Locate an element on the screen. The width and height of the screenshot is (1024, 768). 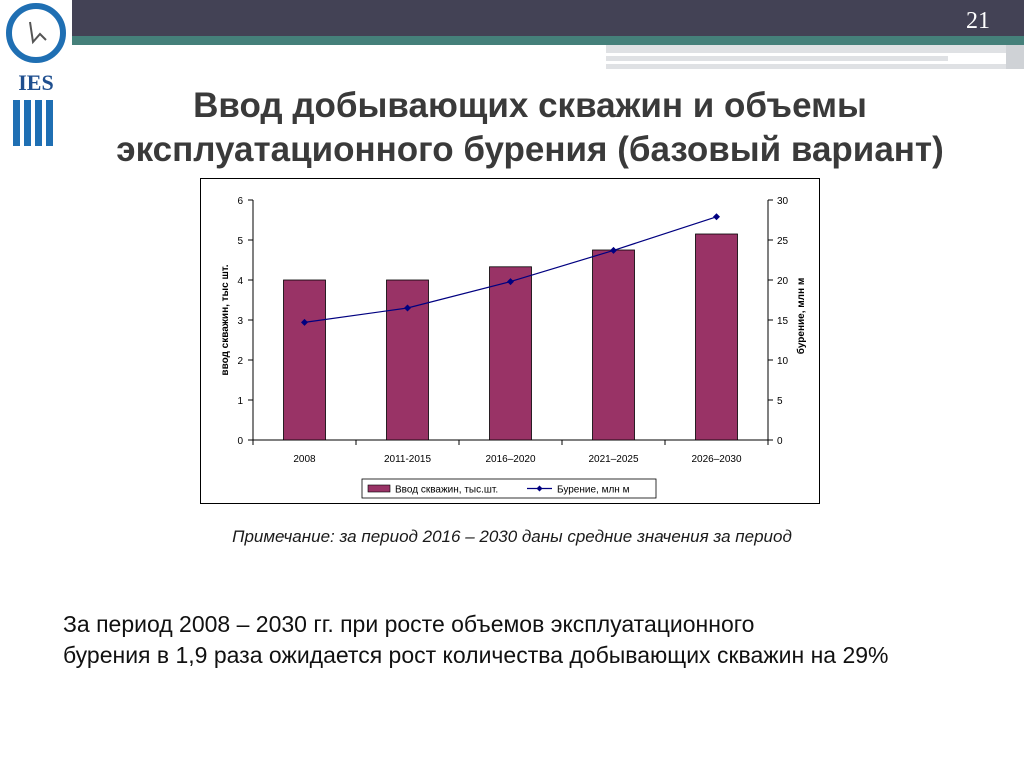
y-axis-title-left: ввод скважин, тыс шт. is located at coordinates (225, 319).